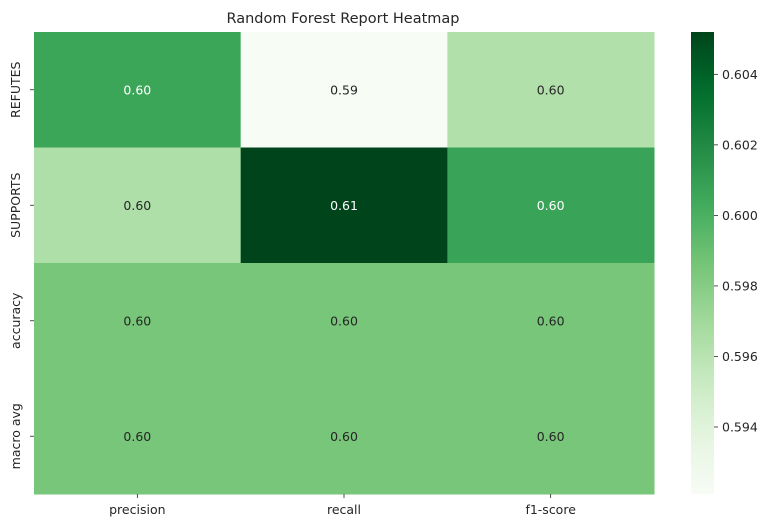  I want to click on colorbar-ticks: 0.594 0.596 0.598 0.600 0.602 0.604, so click(736, 250).